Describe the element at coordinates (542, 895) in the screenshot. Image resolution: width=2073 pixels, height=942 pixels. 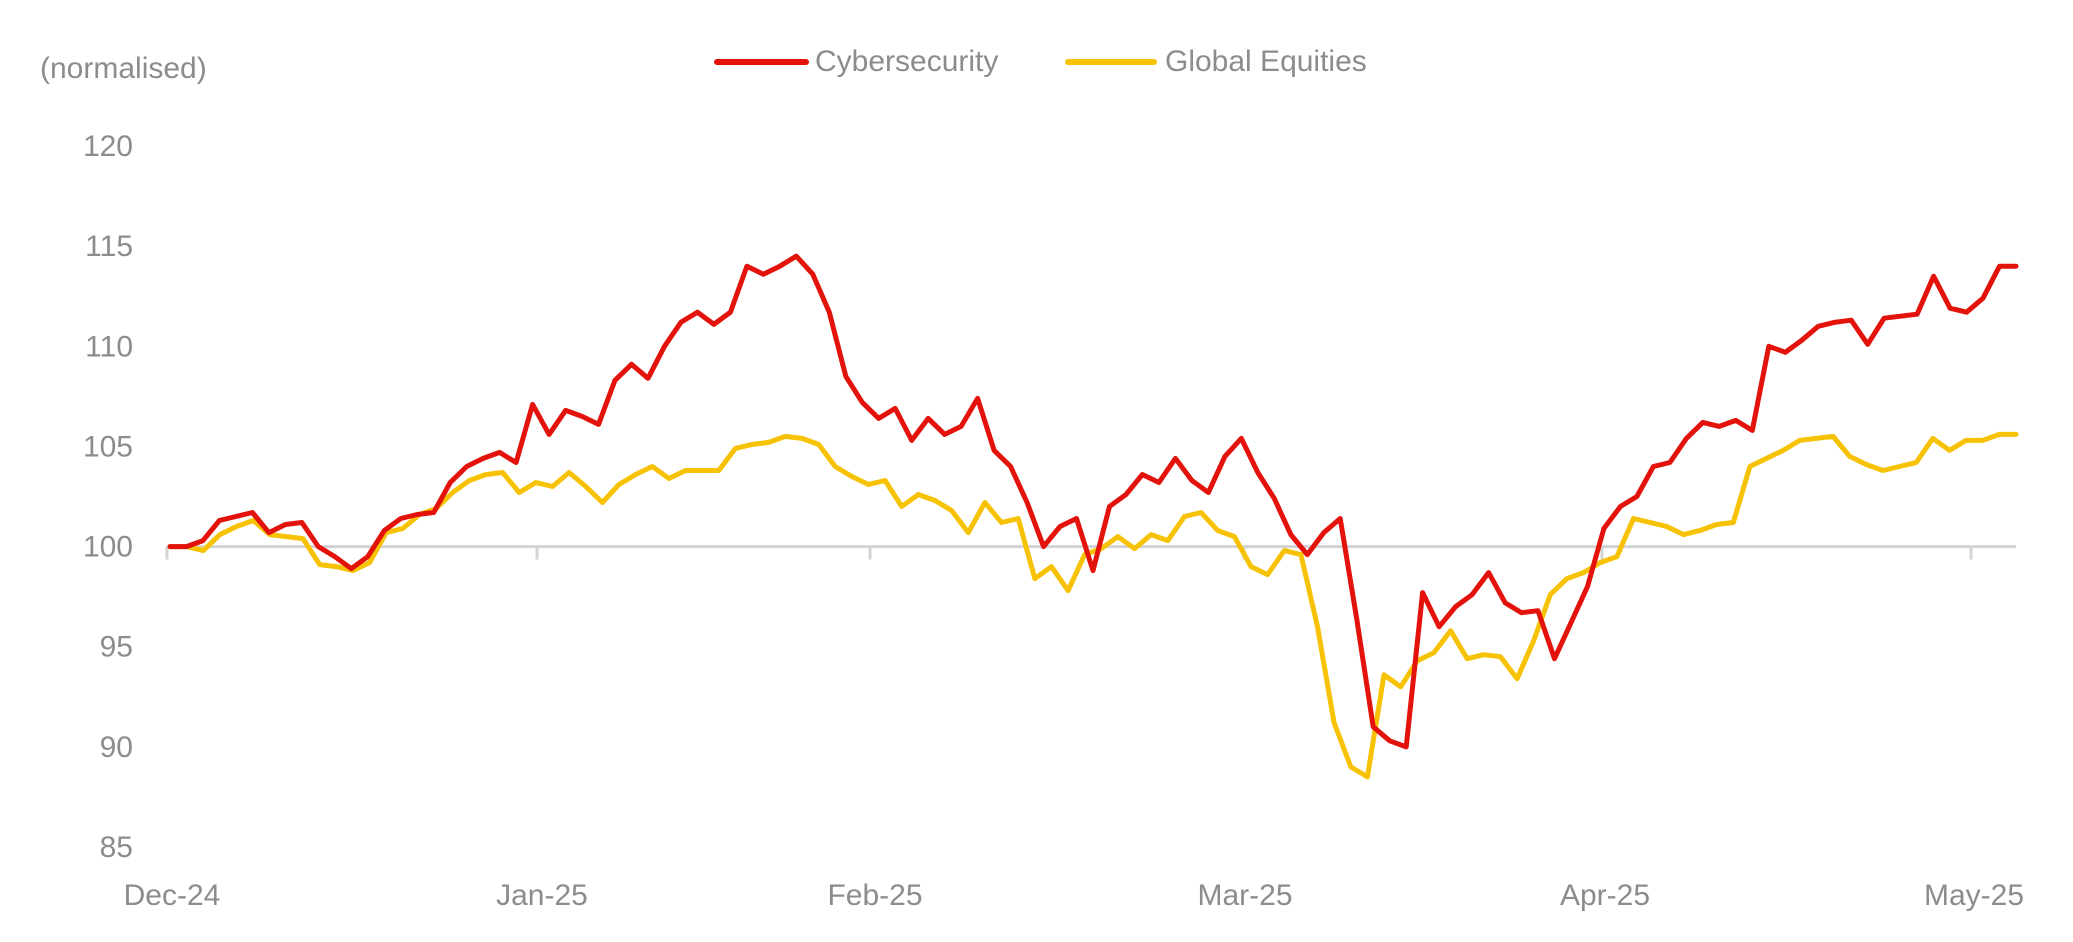
I see `x-tick-label: Jan-25` at that location.